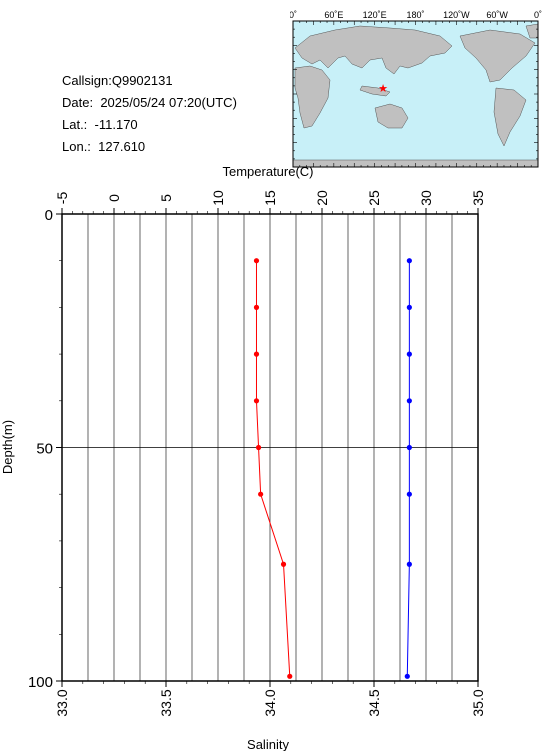  Describe the element at coordinates (456, 15) in the screenshot. I see `map-longitude-label: 120˚W` at that location.